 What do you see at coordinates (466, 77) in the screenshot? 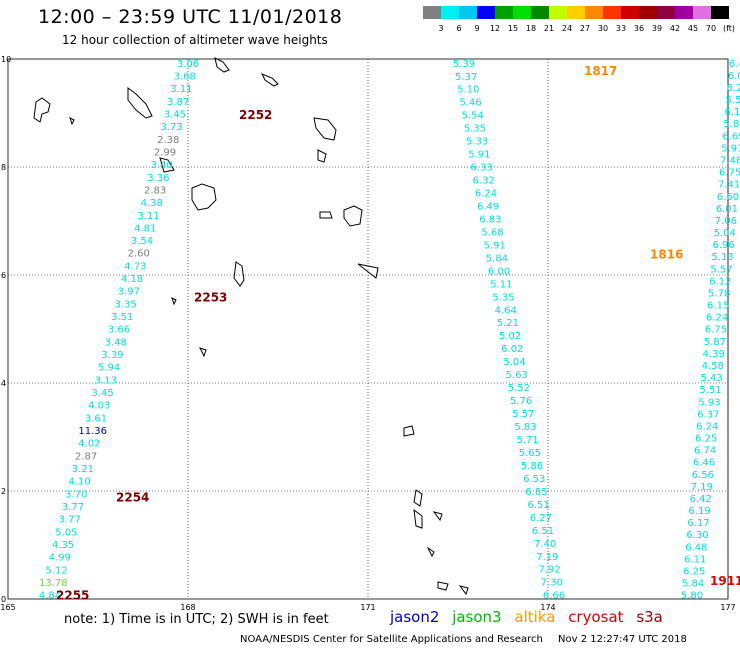
I see `wave-height-value: 5.37` at bounding box center [466, 77].